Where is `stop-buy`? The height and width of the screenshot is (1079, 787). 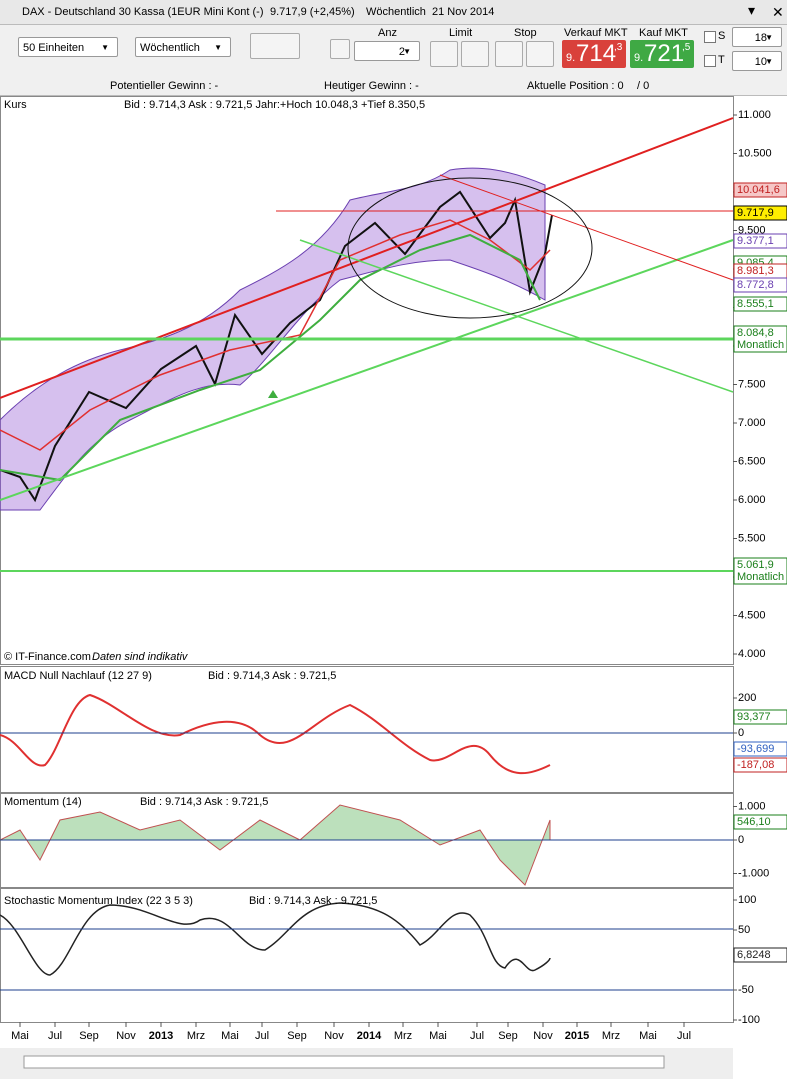
stop-buy is located at coordinates (509, 54).